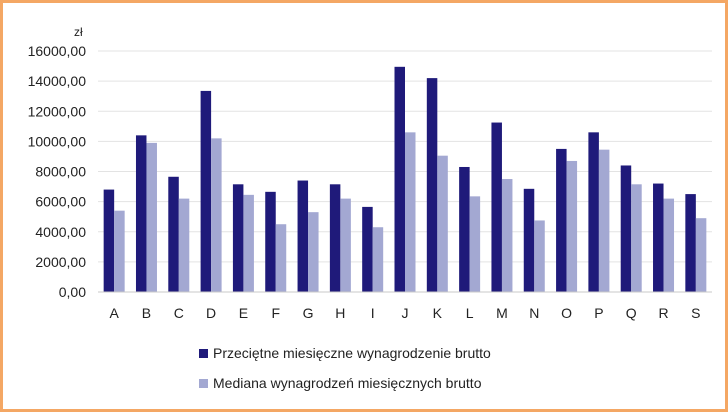 This screenshot has height=412, width=728. I want to click on legend-swatch-average, so click(203, 353).